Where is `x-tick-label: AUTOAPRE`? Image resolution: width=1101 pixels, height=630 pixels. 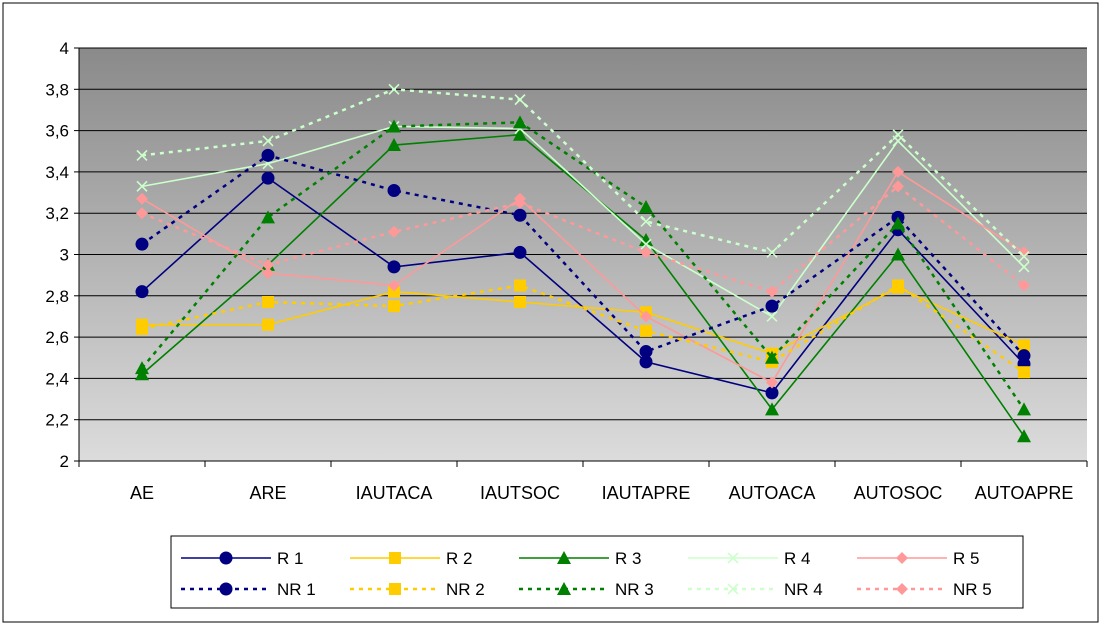 x-tick-label: AUTOAPRE is located at coordinates (1024, 493).